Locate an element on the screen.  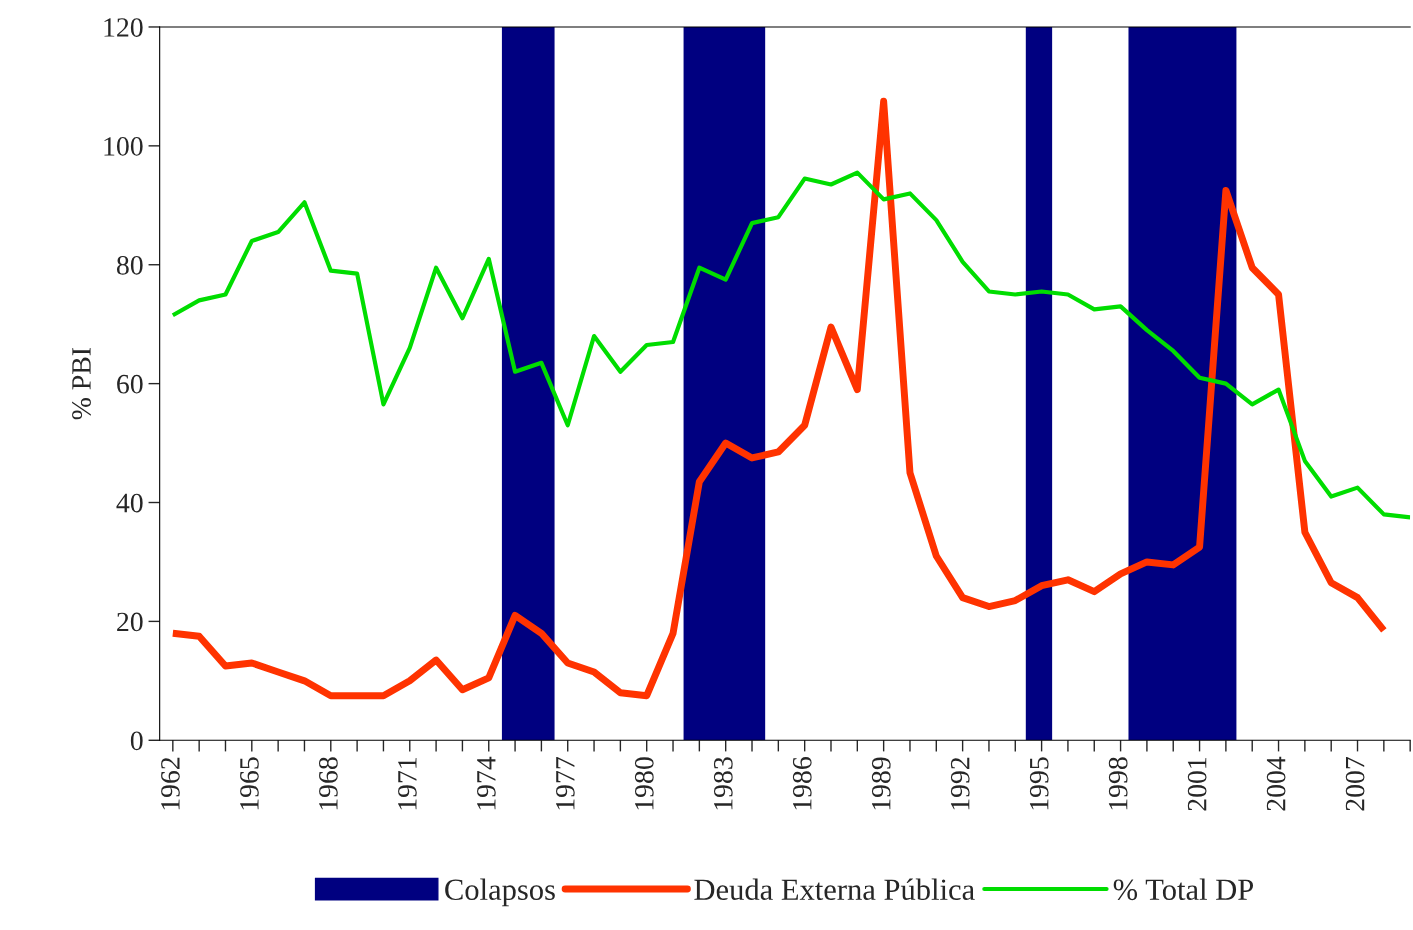
y-tick-label: 120 is located at coordinates (123, 27).